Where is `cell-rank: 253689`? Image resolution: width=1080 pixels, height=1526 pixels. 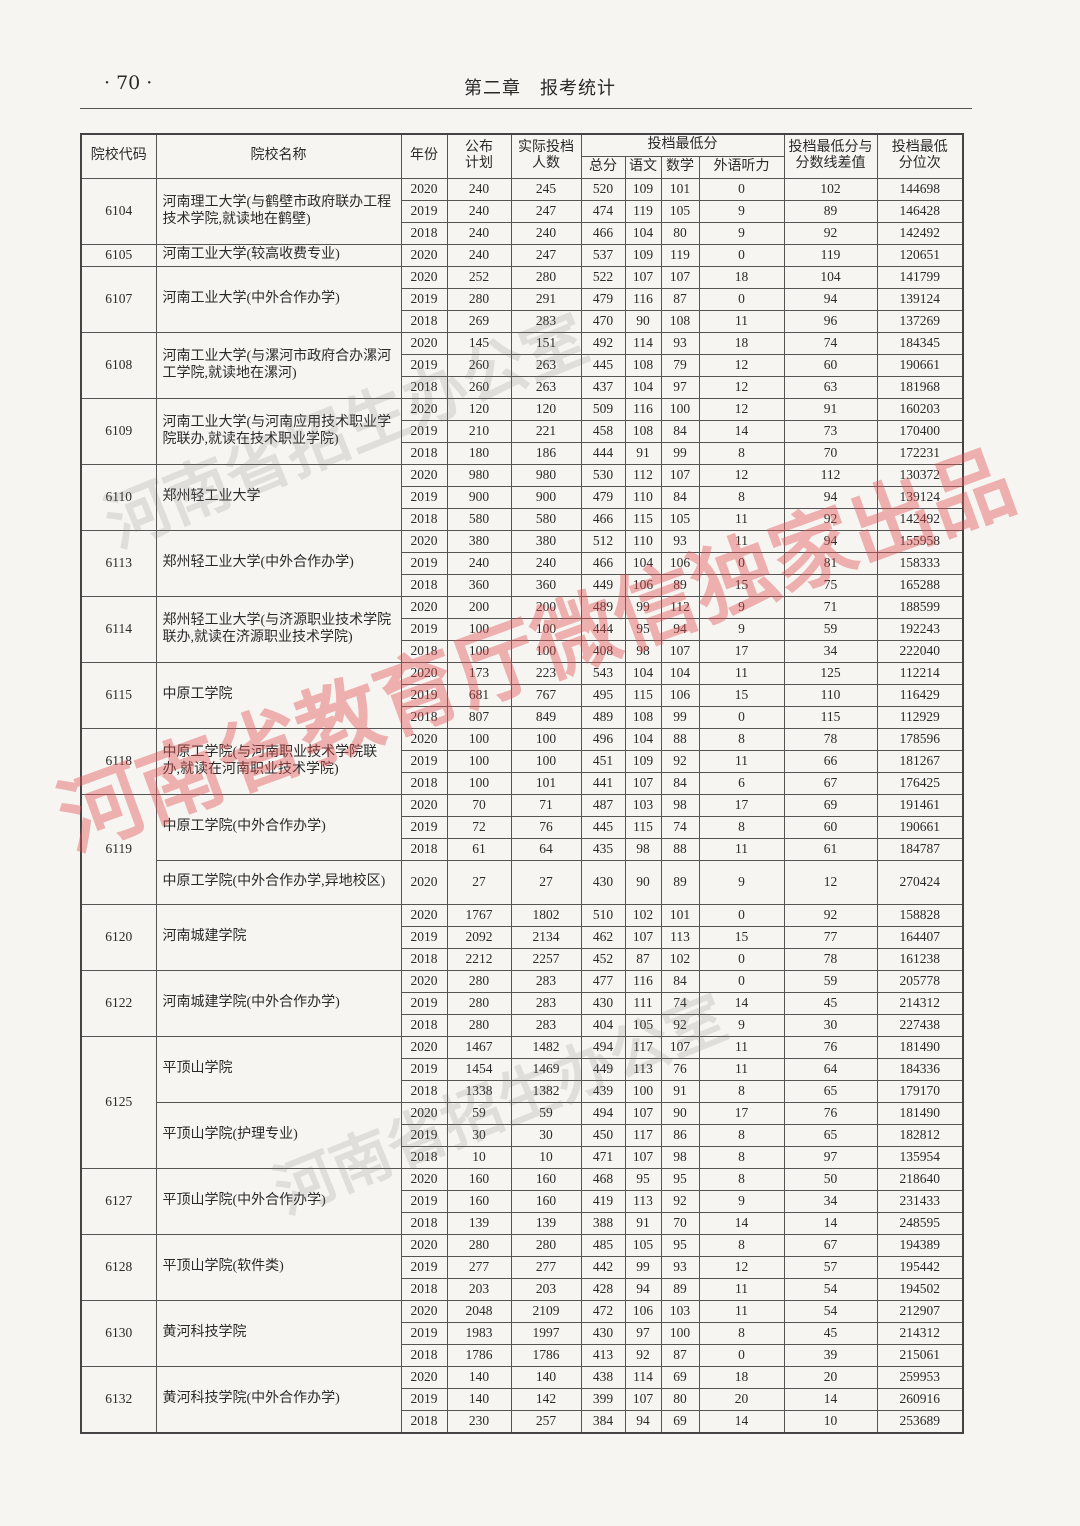 cell-rank: 253689 is located at coordinates (920, 1421).